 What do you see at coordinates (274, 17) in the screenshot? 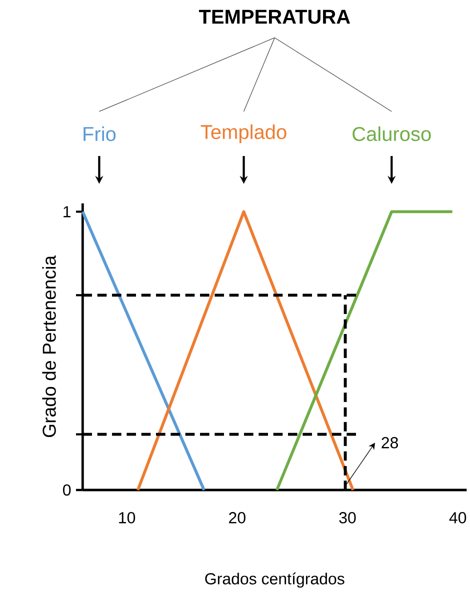
I see `chart-title: TEMPERATURA` at bounding box center [274, 17].